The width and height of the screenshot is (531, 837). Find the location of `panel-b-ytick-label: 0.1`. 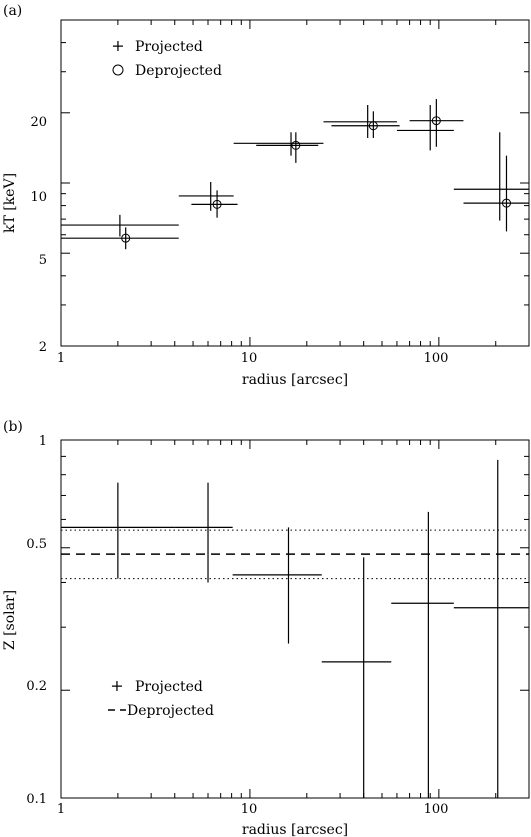

panel-b-ytick-label: 0.1 is located at coordinates (36, 799).